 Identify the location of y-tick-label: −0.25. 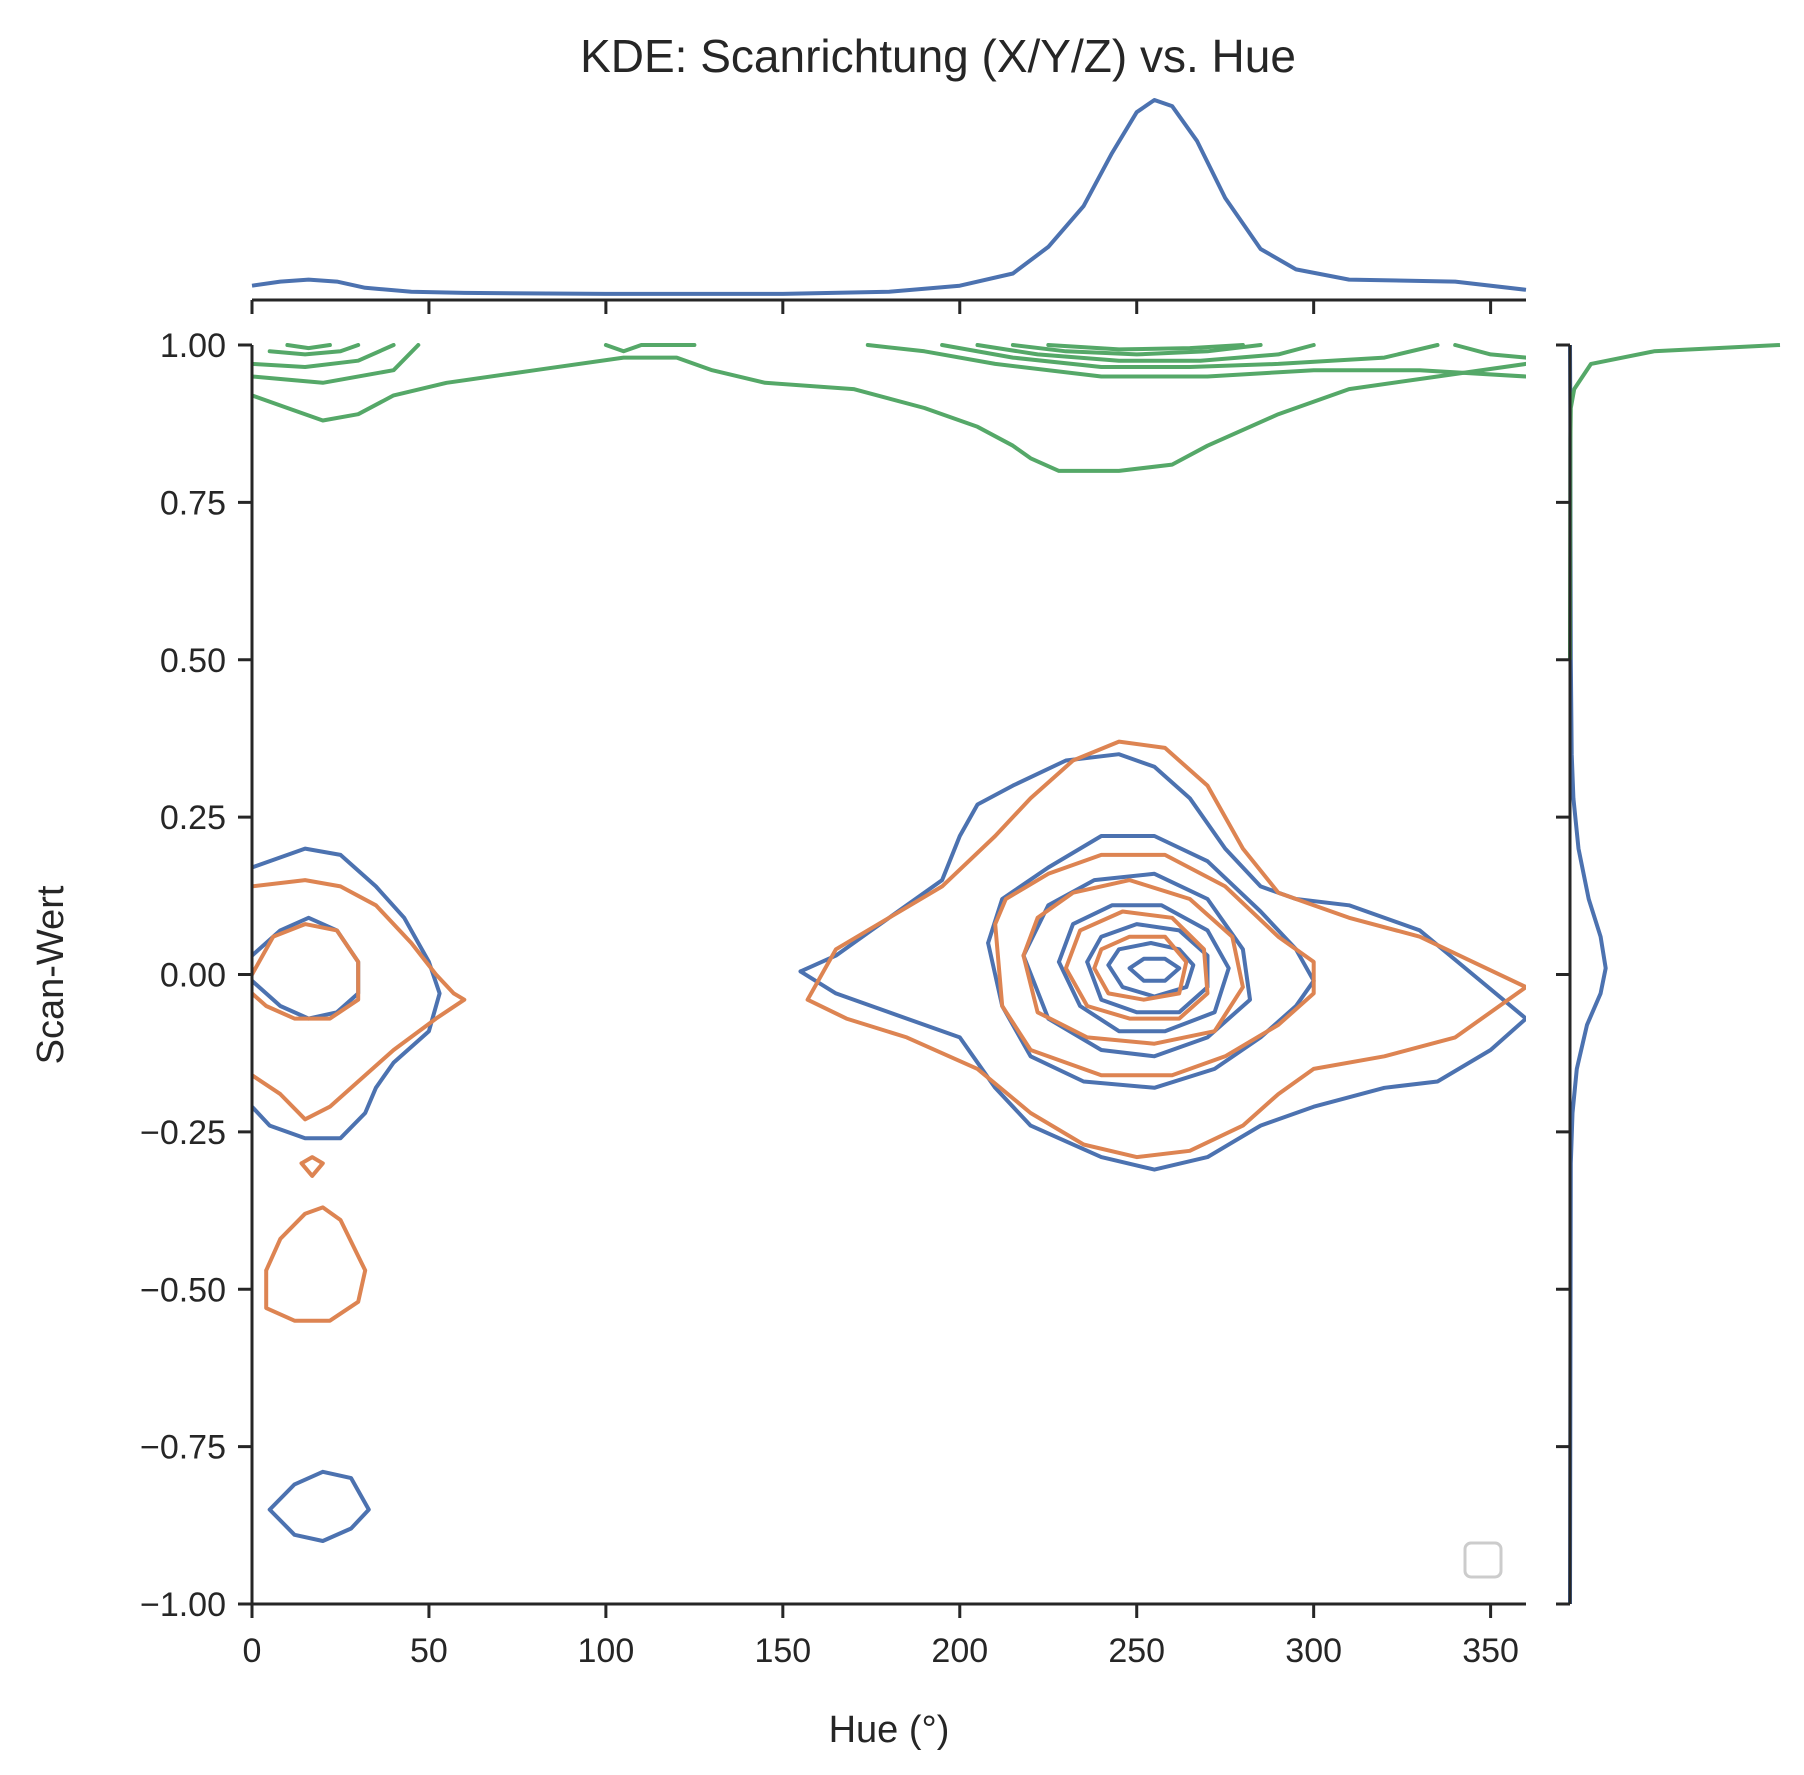
(183, 1133).